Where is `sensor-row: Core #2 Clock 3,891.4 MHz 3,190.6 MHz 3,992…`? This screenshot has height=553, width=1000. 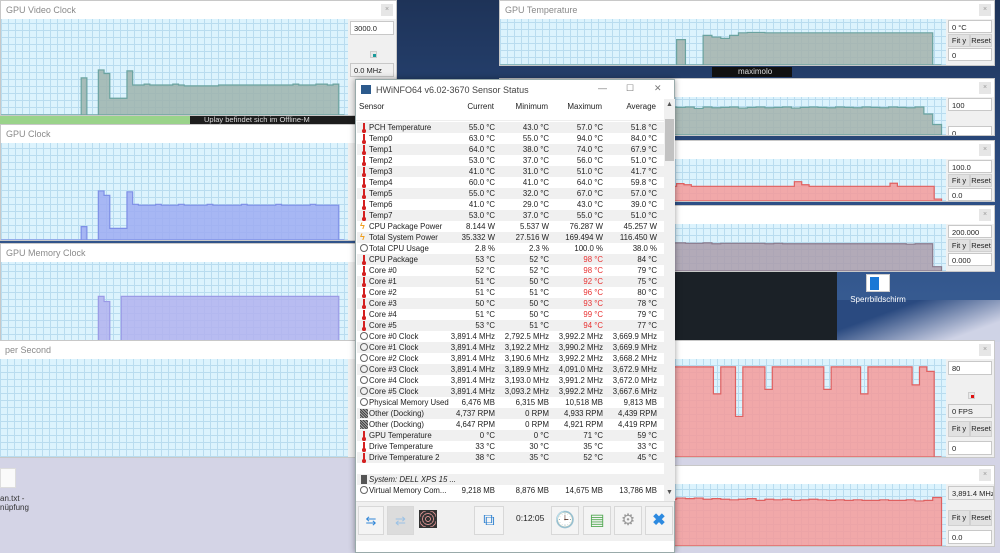
sensor-row: Core #2 Clock 3,891.4 MHz 3,190.6 MHz 3,992… is located at coordinates (510, 358).